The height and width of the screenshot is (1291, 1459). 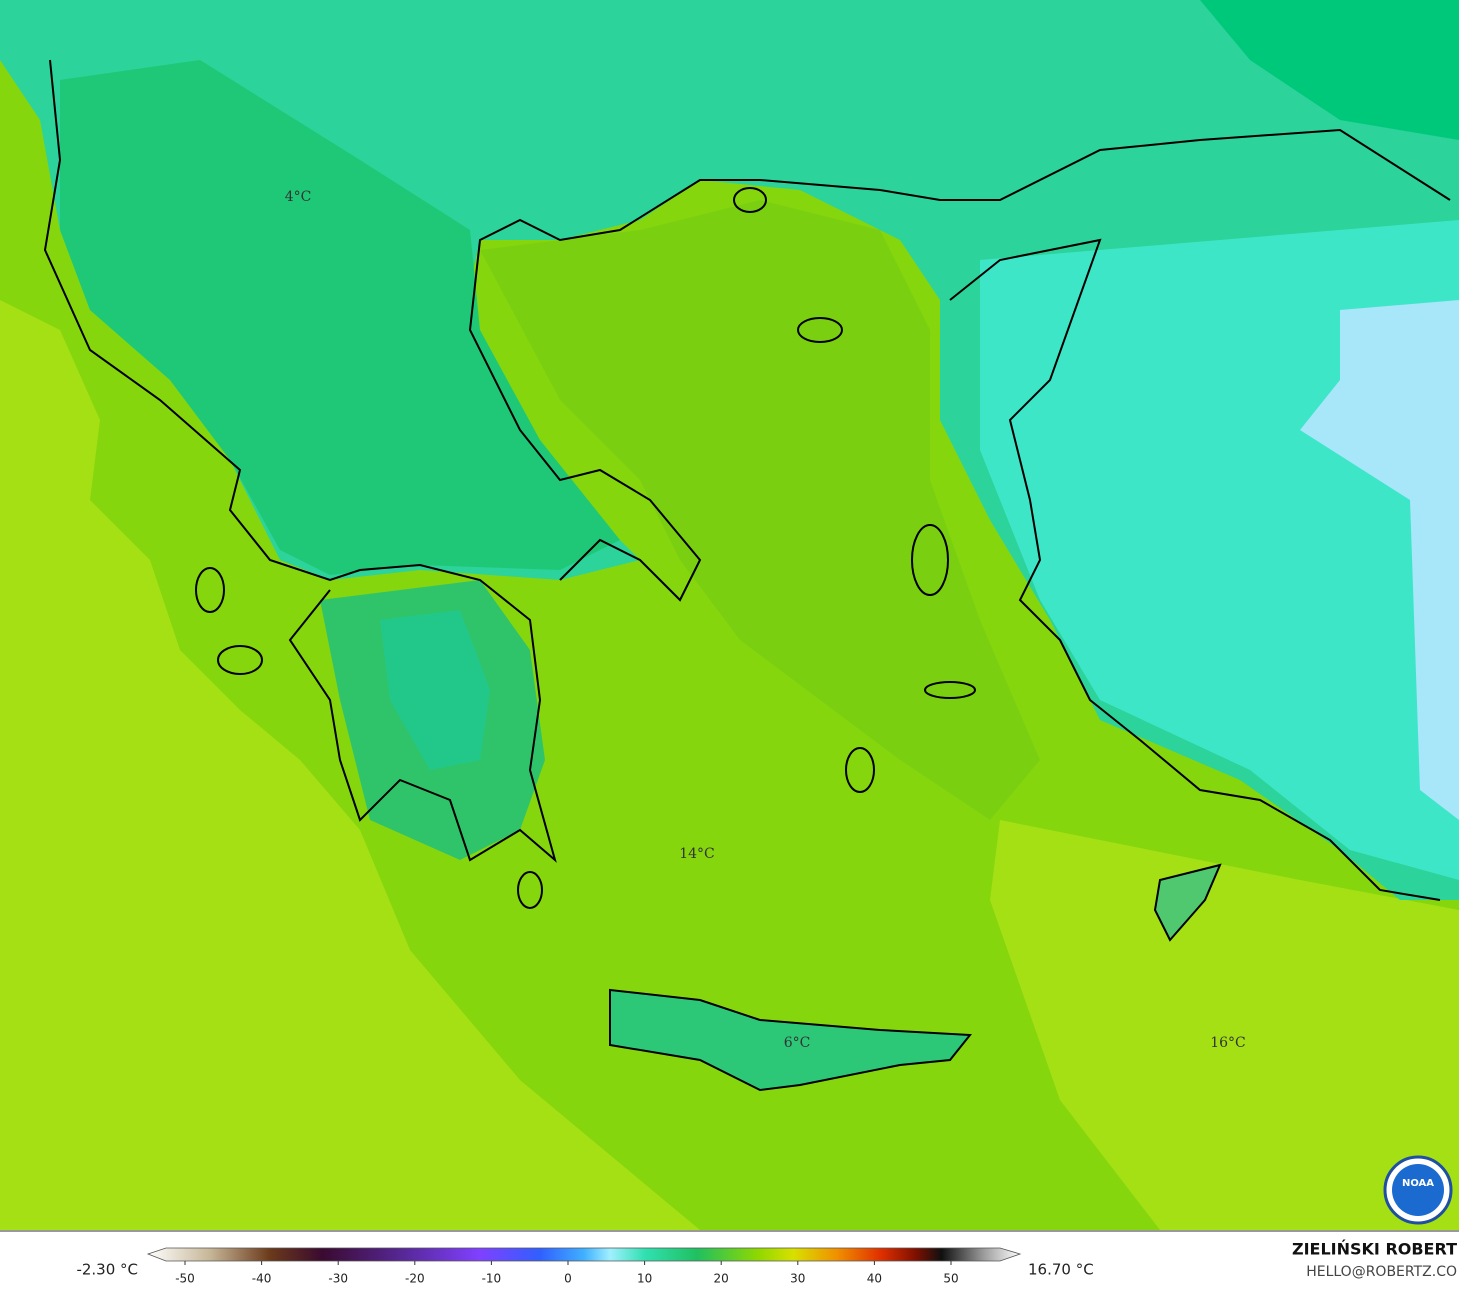 I want to click on colorbar-tick-label: 30, so click(x=797, y=1279).